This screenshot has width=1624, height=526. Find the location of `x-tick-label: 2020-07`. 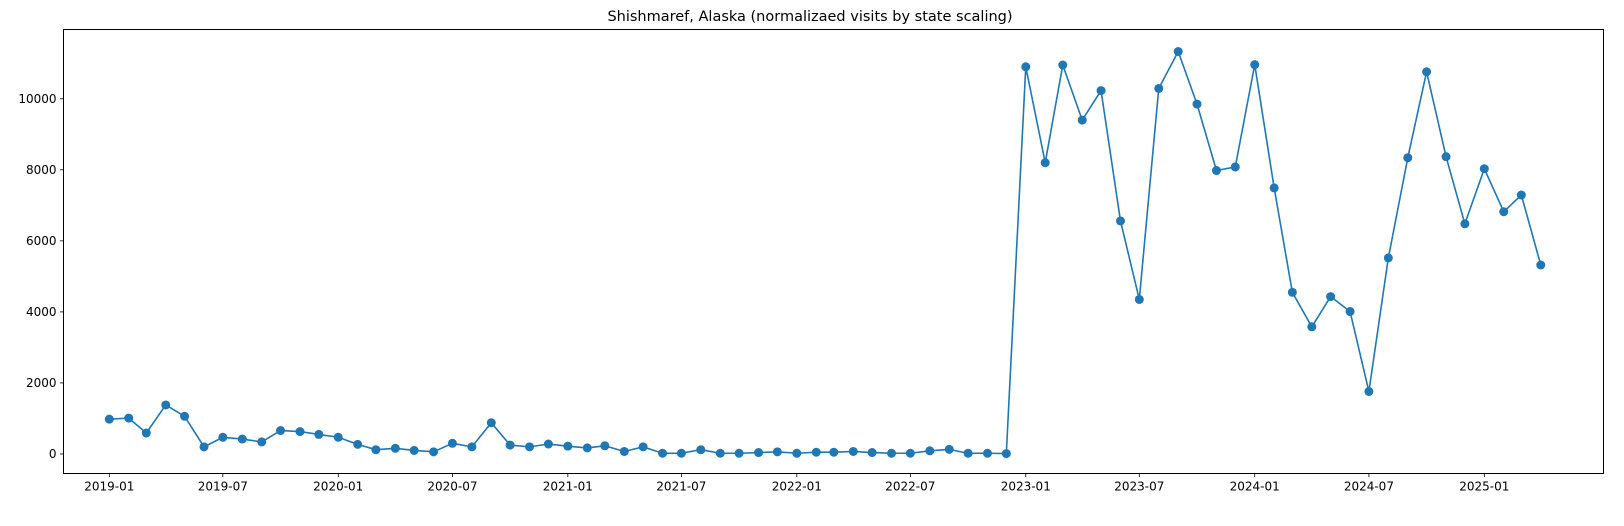

x-tick-label: 2020-07 is located at coordinates (452, 487).